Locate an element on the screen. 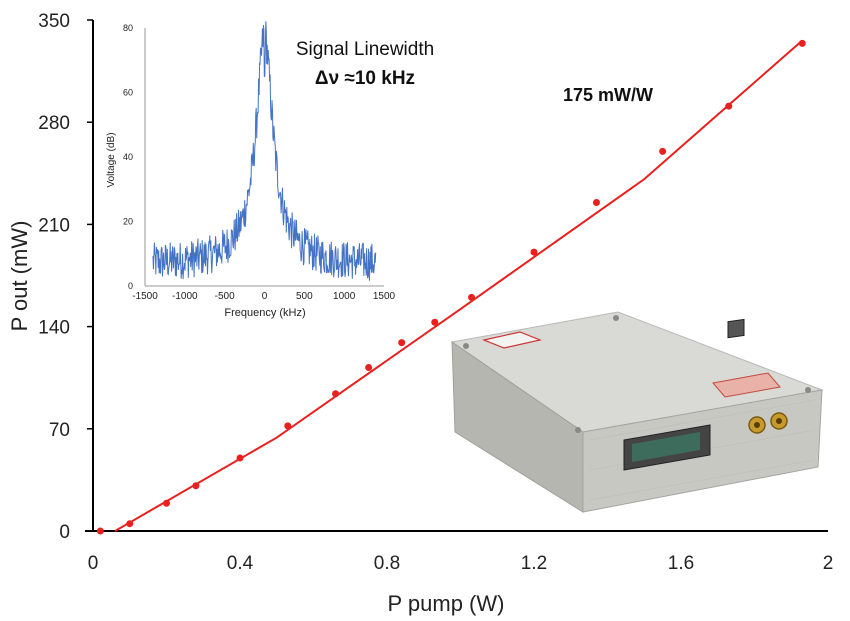 Image resolution: width=850 pixels, height=621 pixels. label-sticker is located at coordinates (512, 340).